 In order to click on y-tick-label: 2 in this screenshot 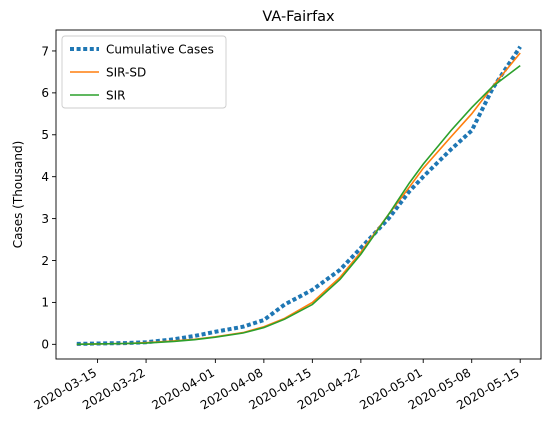, I will do `click(45, 261)`.